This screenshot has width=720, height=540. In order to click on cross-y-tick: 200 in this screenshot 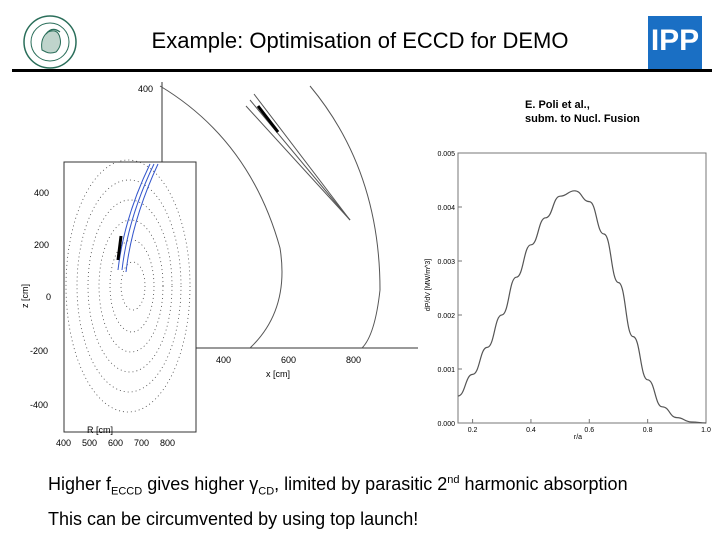, I will do `click(41, 245)`.